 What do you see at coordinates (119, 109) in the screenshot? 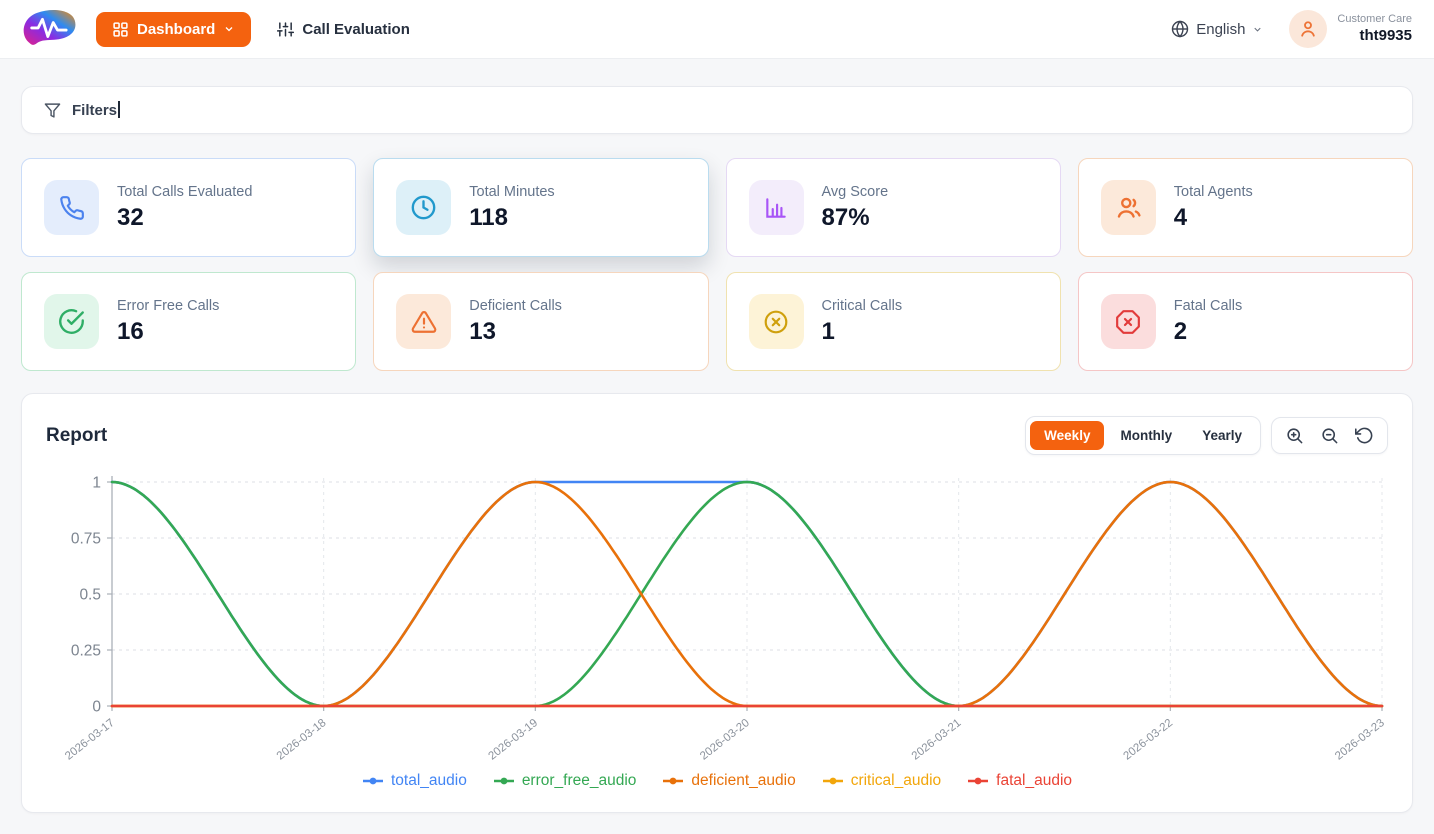
I see `text-caret` at bounding box center [119, 109].